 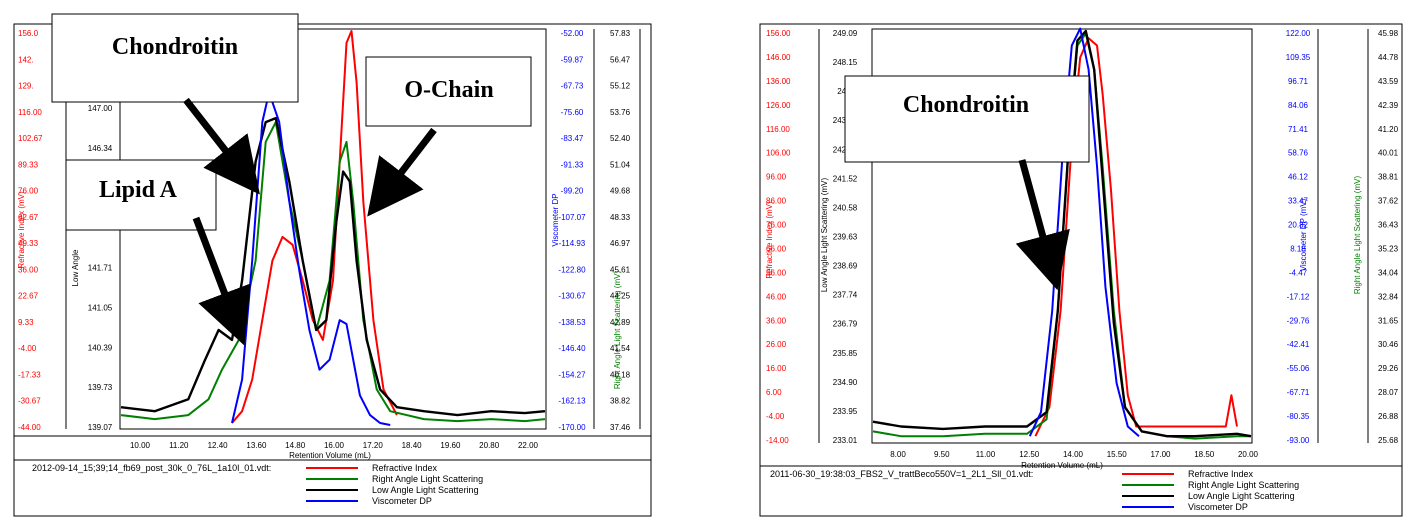 What do you see at coordinates (555, 219) in the screenshot?
I see `left-visc-axis-title: Viscometer DP` at bounding box center [555, 219].